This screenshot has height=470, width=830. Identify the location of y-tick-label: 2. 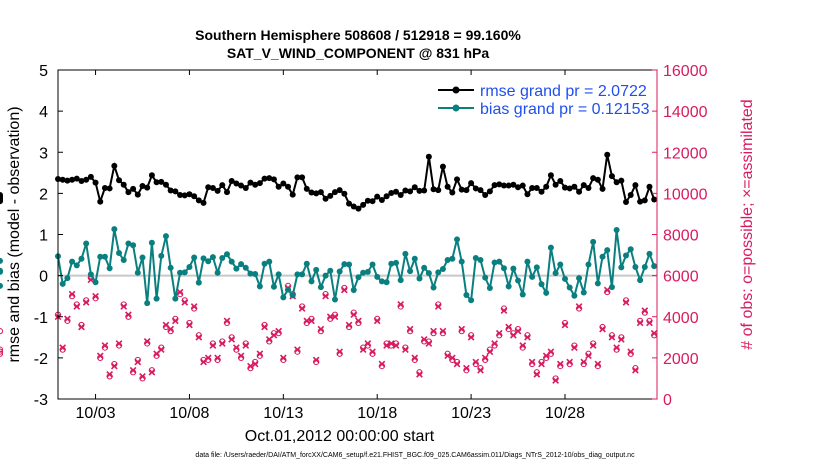
(43, 194).